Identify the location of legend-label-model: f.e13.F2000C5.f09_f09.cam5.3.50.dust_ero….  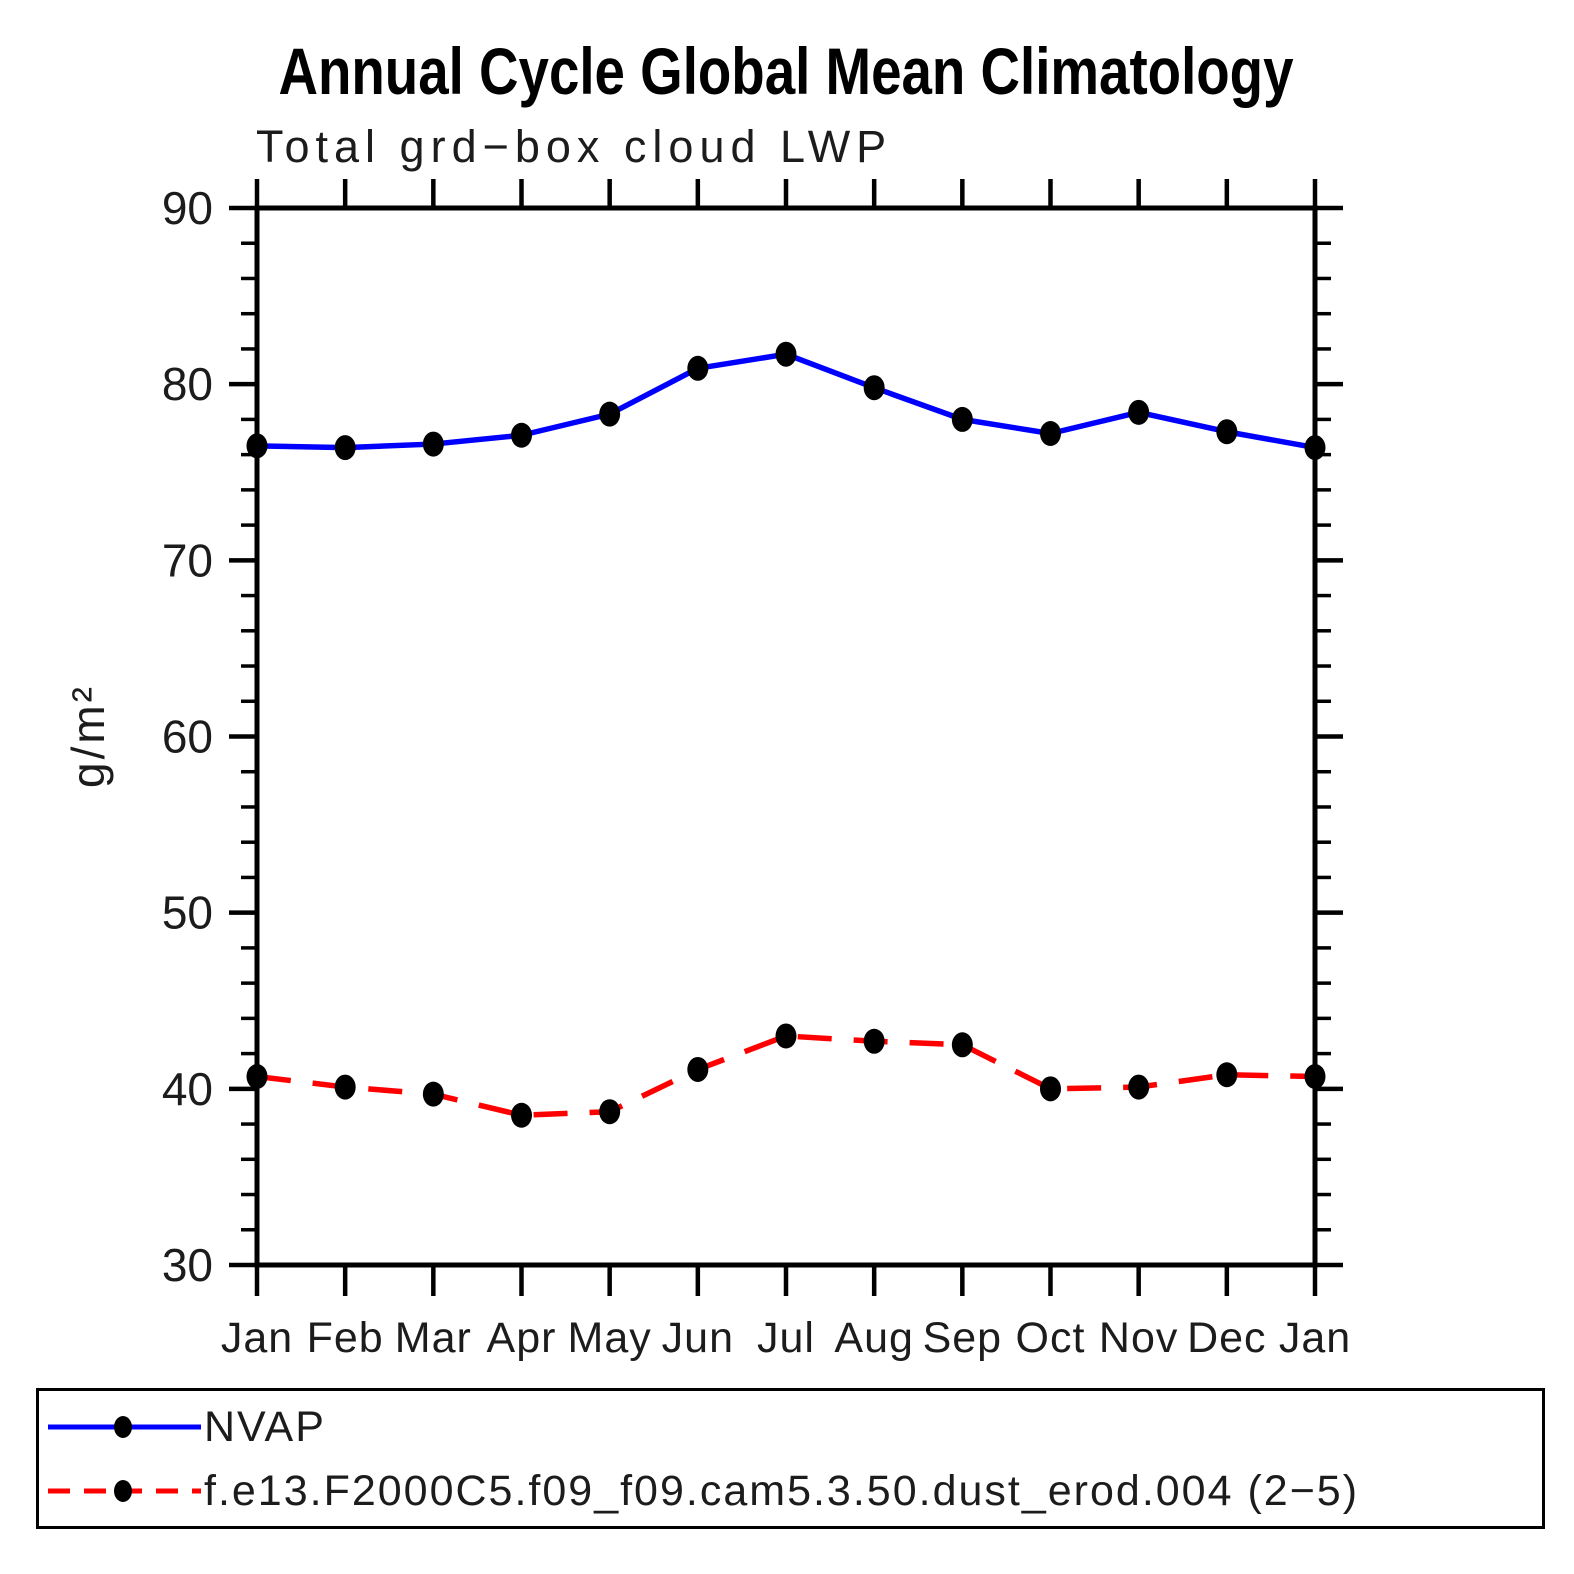
(782, 1490).